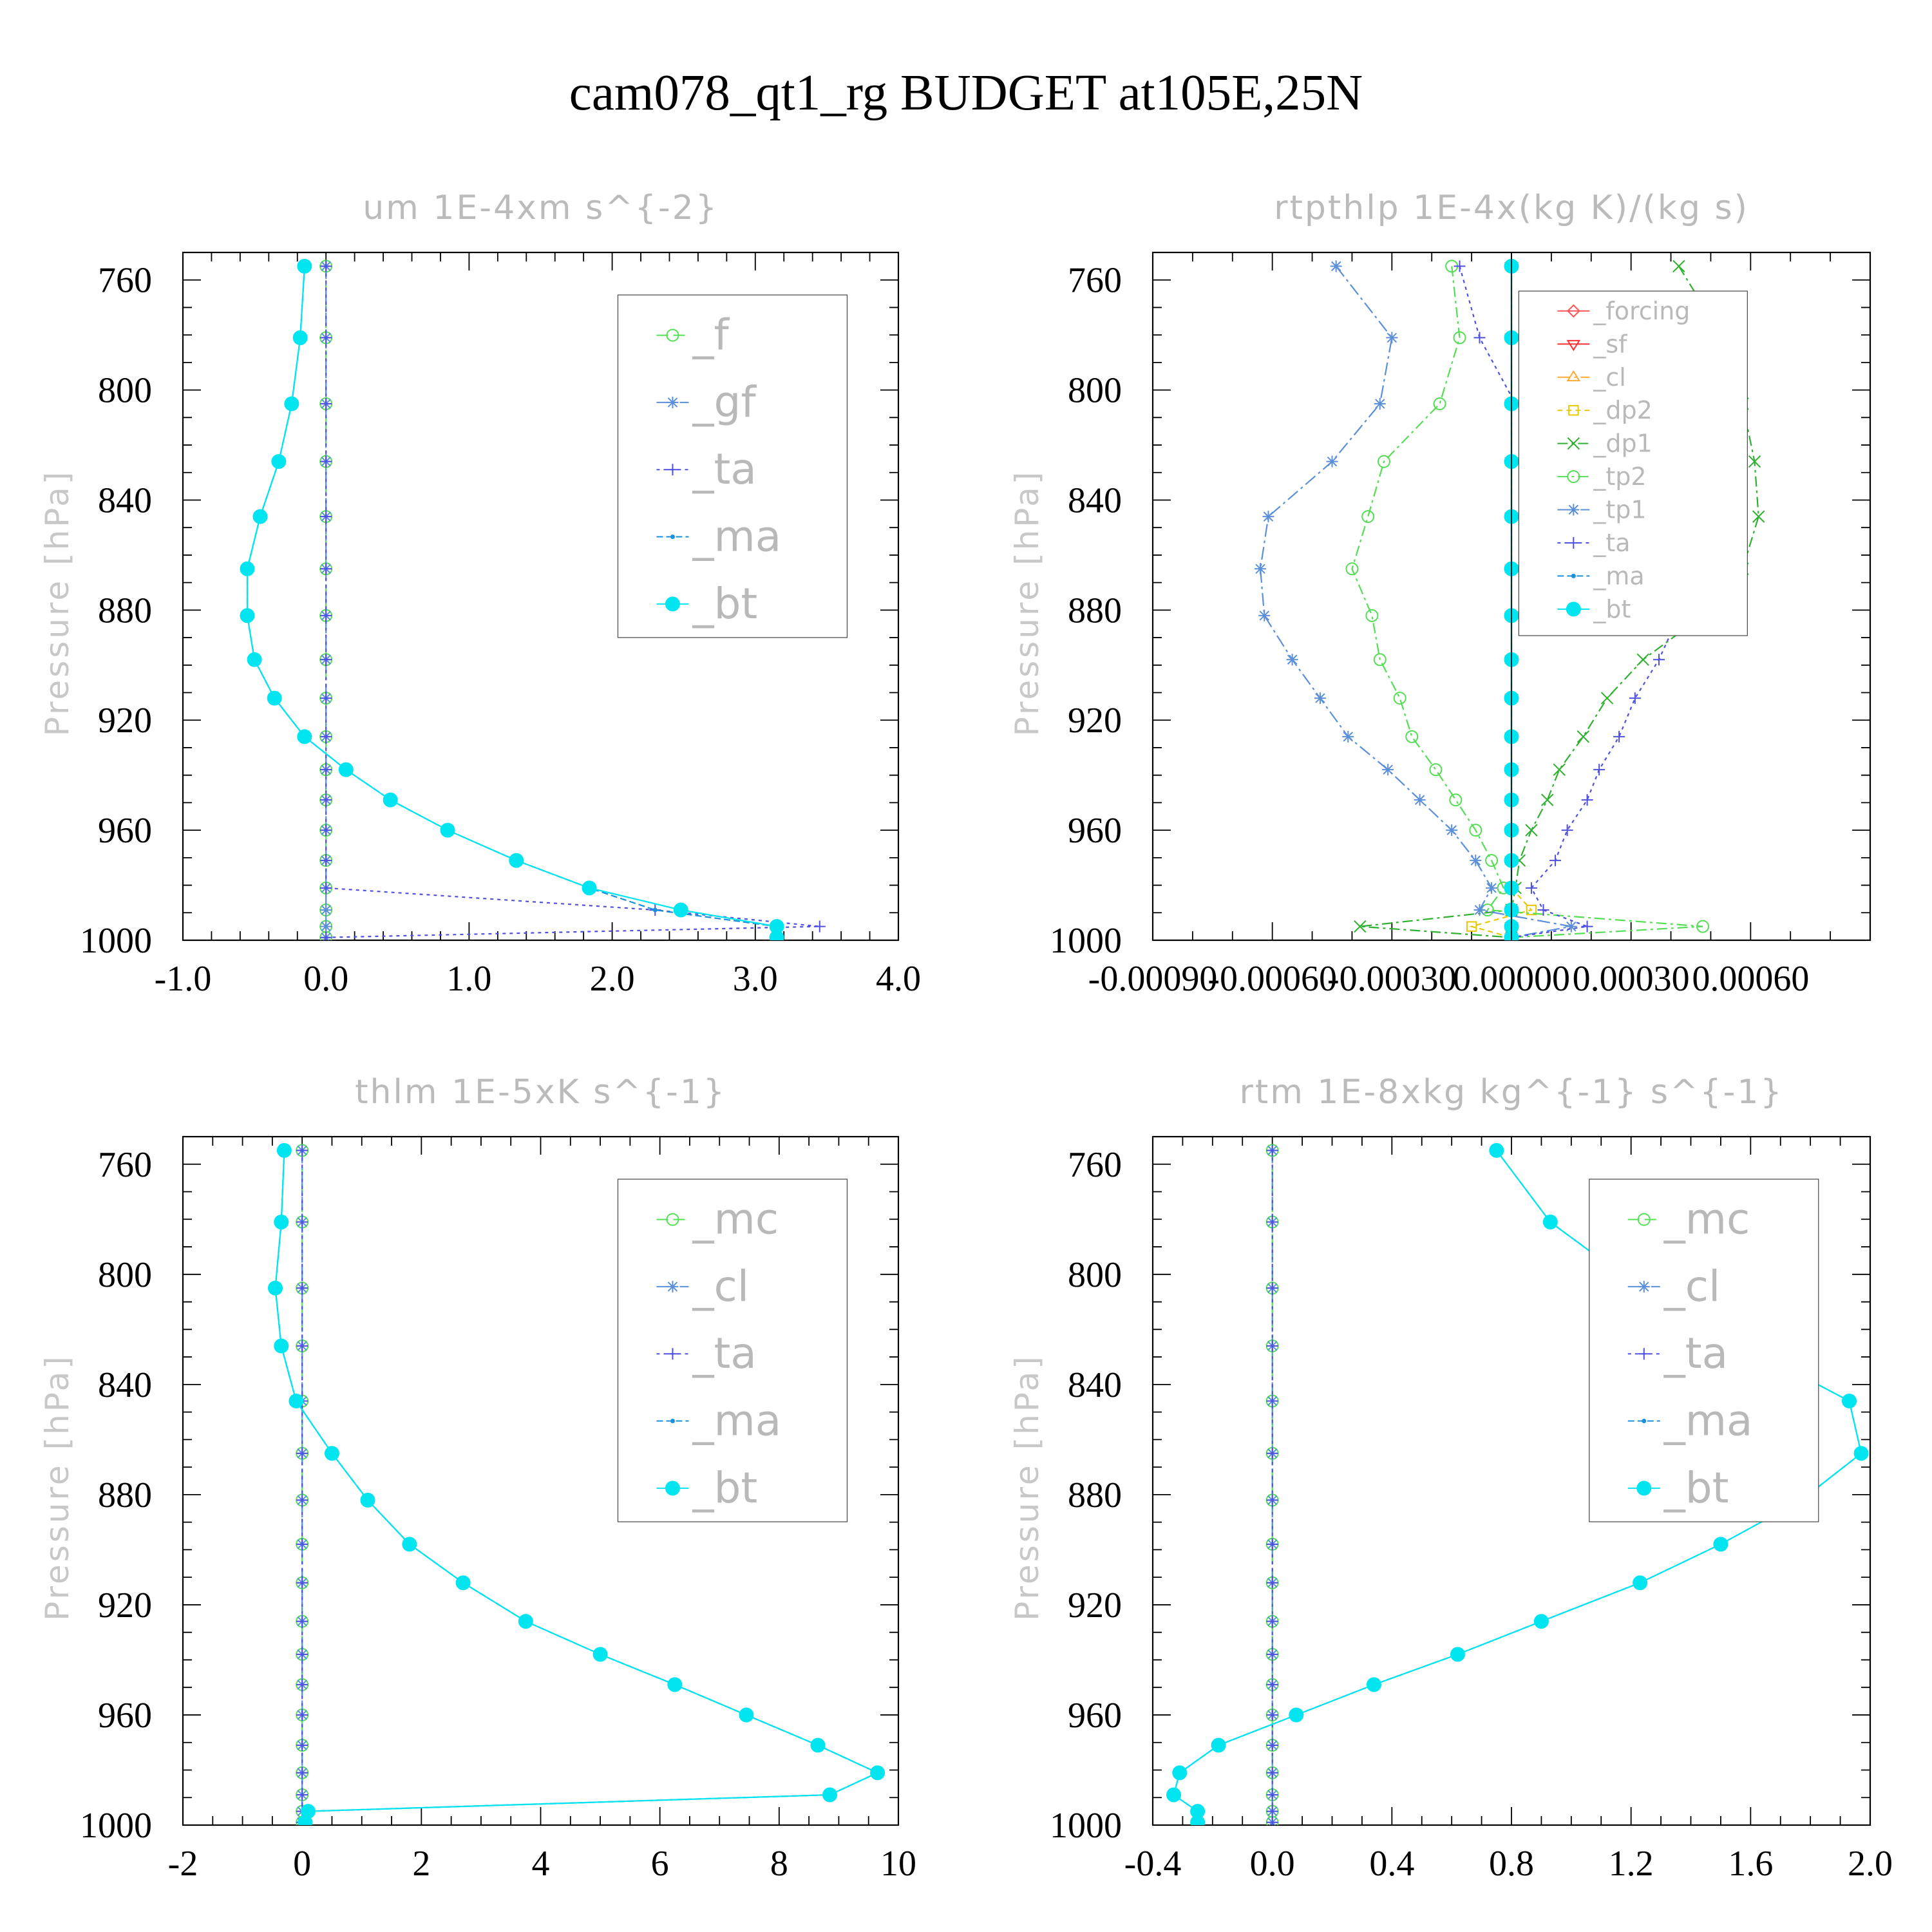 This screenshot has height=1932, width=1932. Describe the element at coordinates (1622, 444) in the screenshot. I see `legend-label: _dp1` at that location.